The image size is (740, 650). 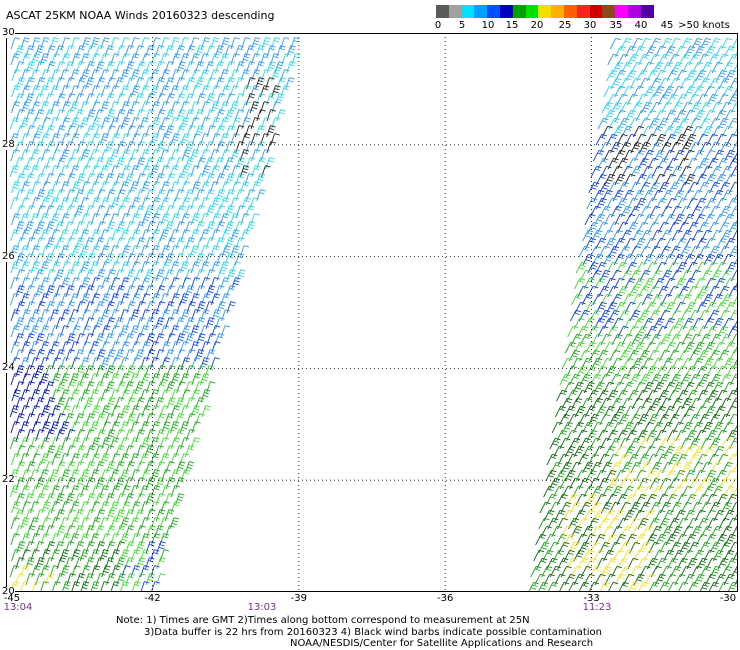 I want to click on swath-time-label: 13:04, so click(x=18, y=607).